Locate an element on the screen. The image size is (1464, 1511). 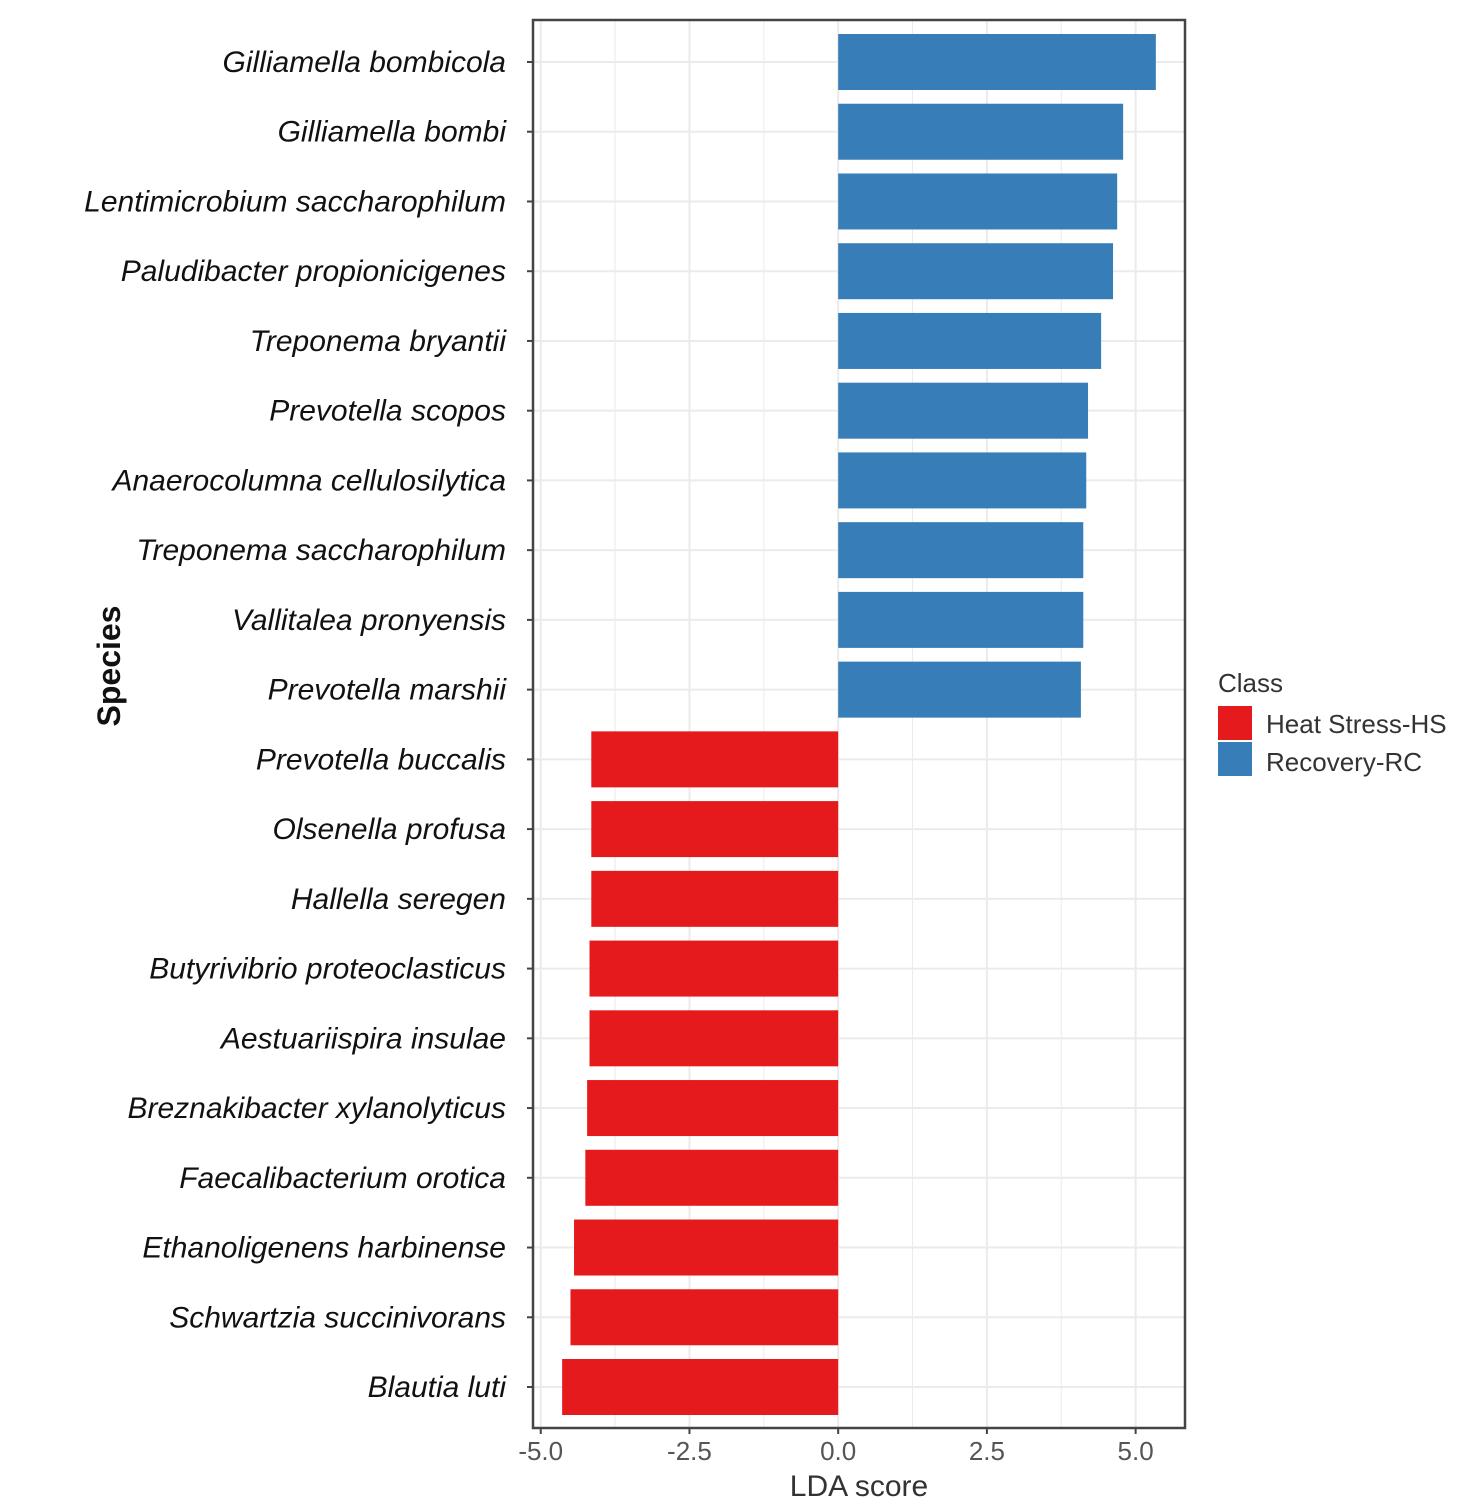
bar-anaerocolumna-cellulosilytica is located at coordinates (962, 480).